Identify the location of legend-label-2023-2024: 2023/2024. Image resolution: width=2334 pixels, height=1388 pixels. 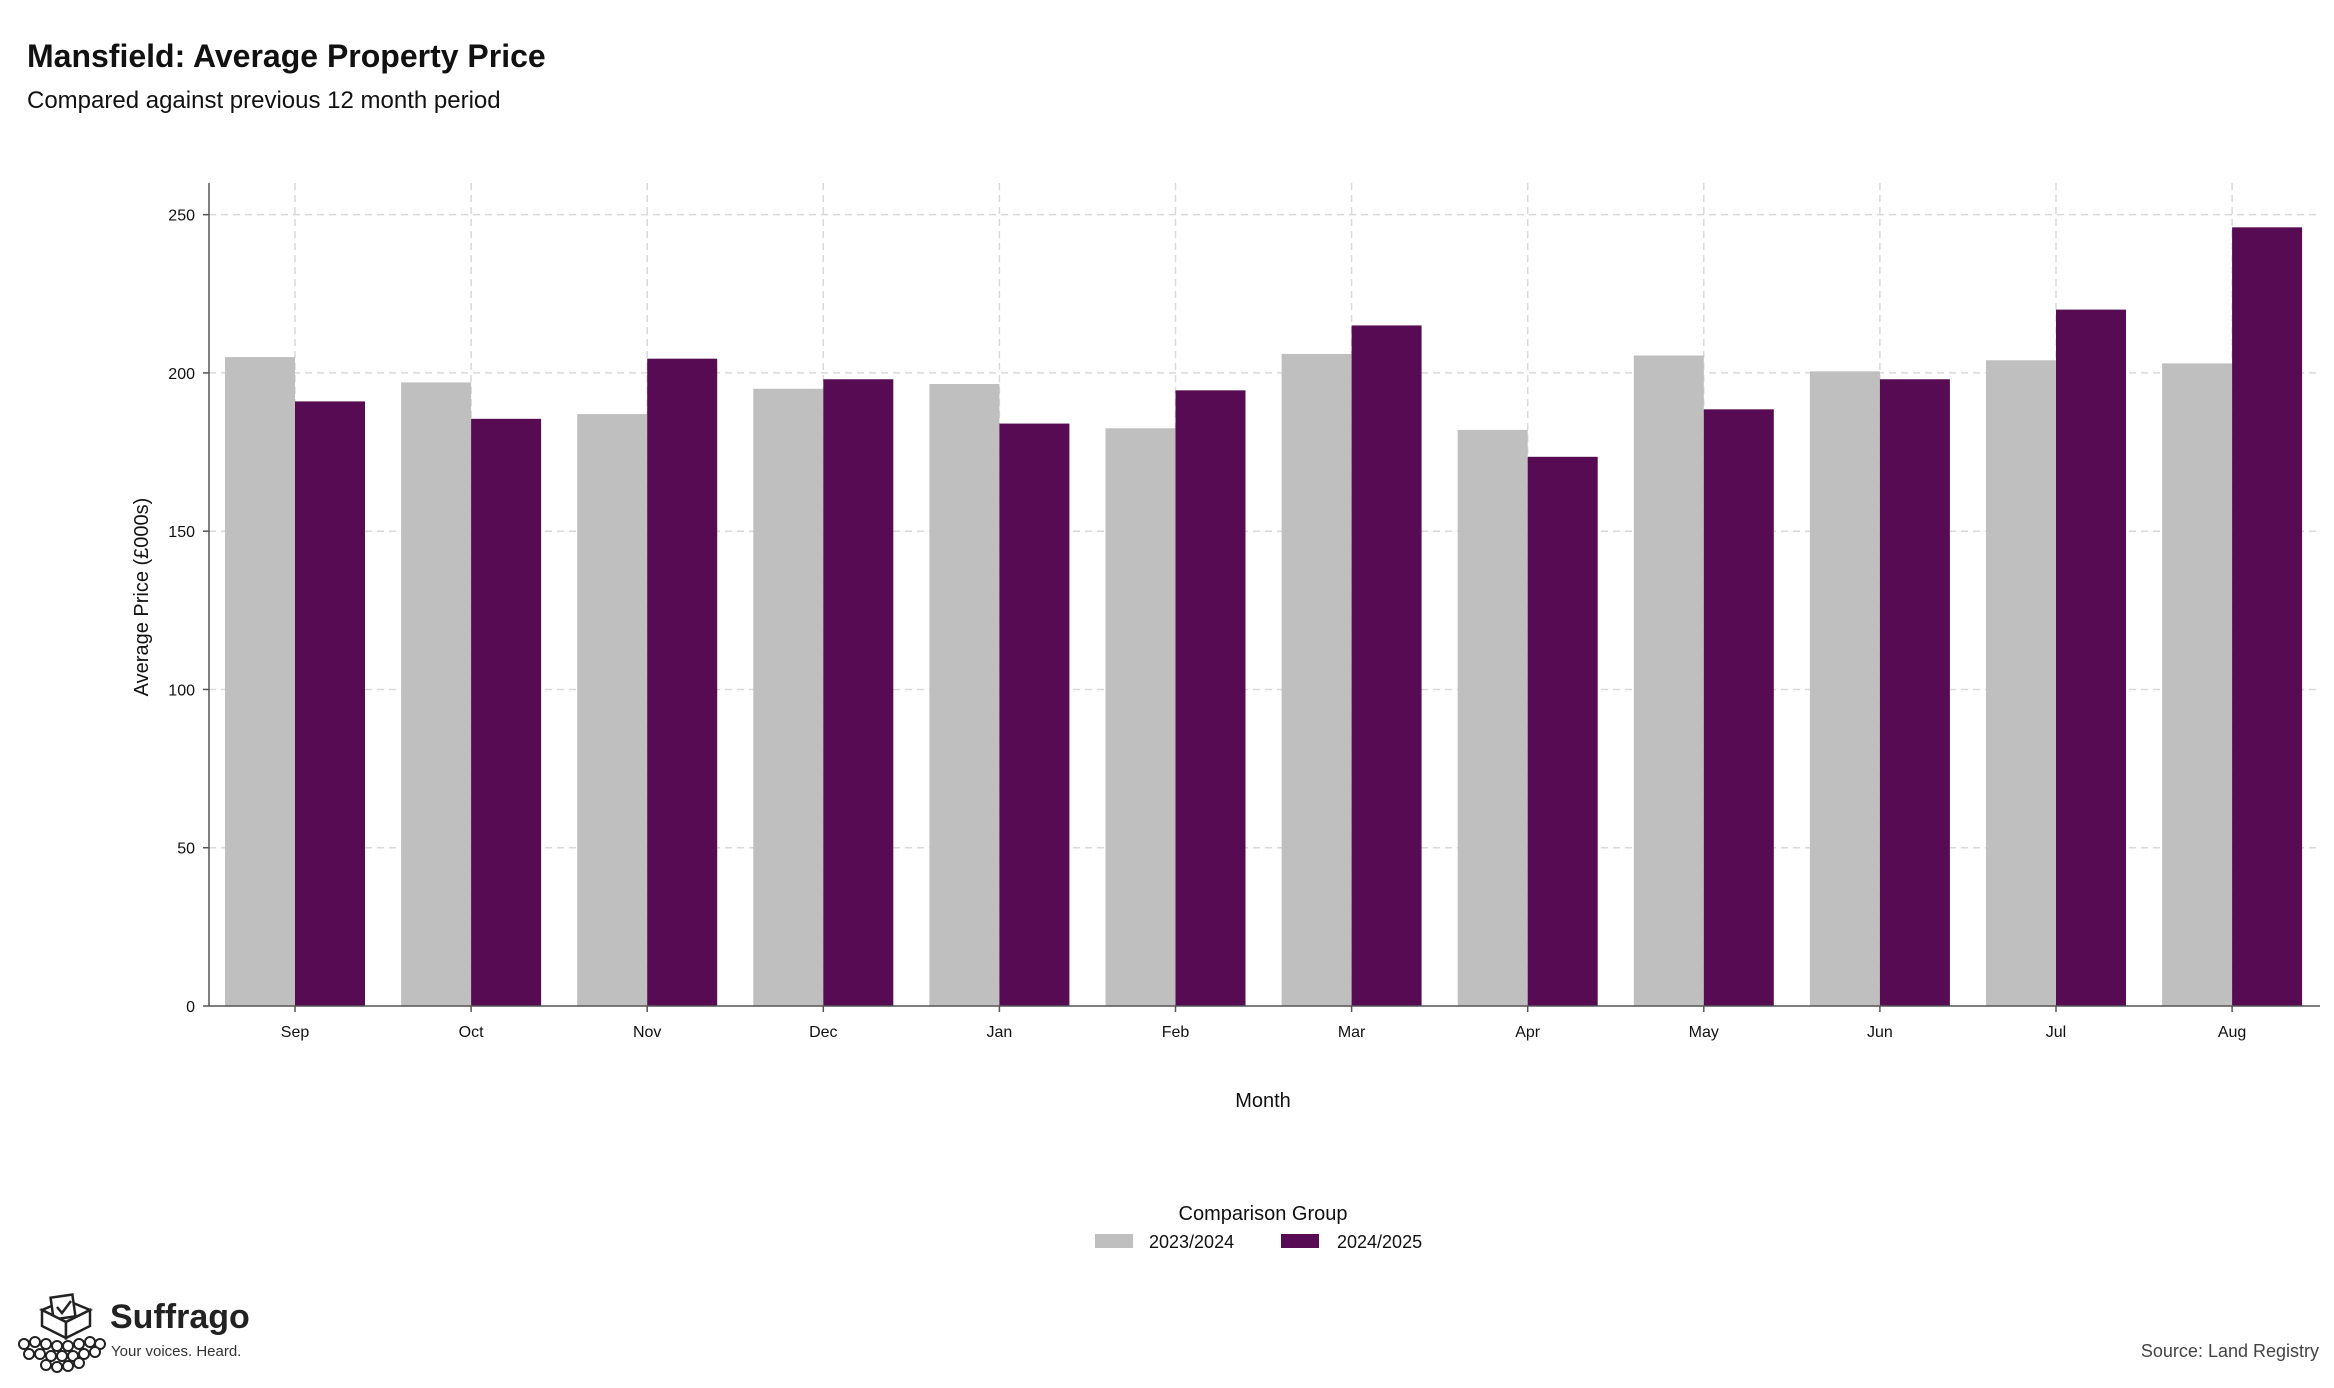
(1191, 1242).